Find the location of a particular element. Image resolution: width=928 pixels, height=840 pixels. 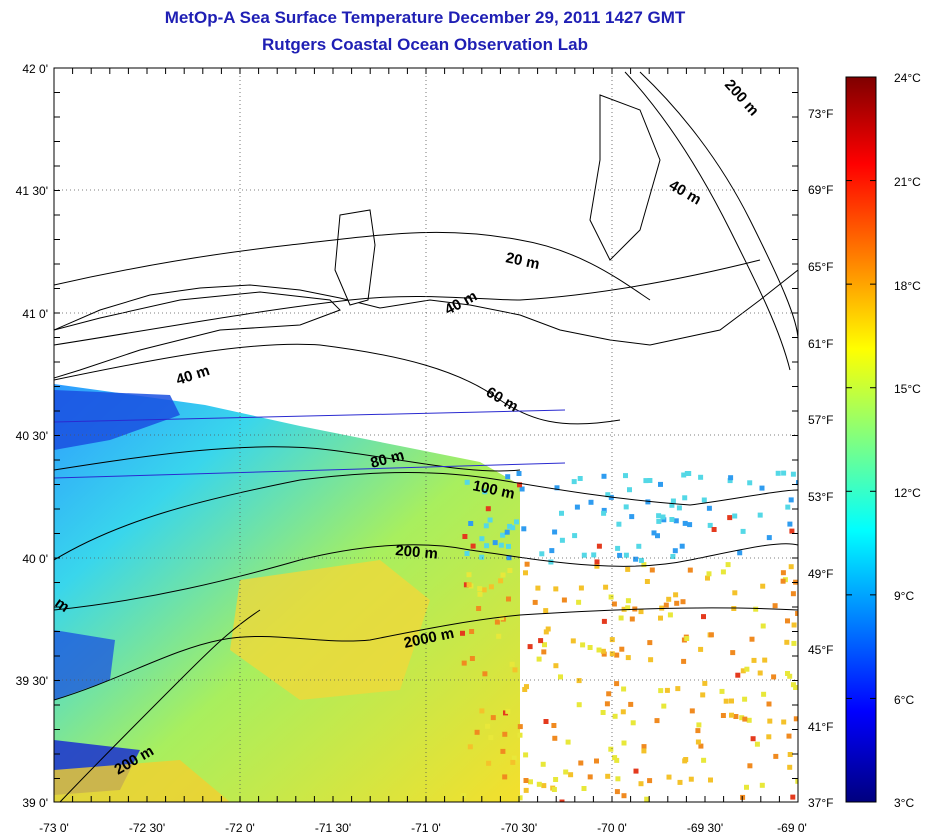

colorbar-label: 12°C is located at coordinates (907, 493).